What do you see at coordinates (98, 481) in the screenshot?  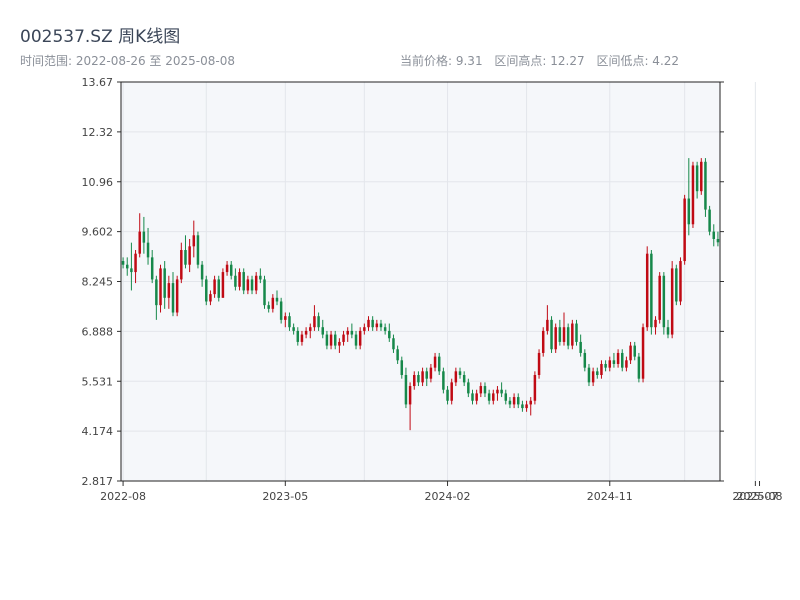 I see `y-tick-label: 2.817` at bounding box center [98, 481].